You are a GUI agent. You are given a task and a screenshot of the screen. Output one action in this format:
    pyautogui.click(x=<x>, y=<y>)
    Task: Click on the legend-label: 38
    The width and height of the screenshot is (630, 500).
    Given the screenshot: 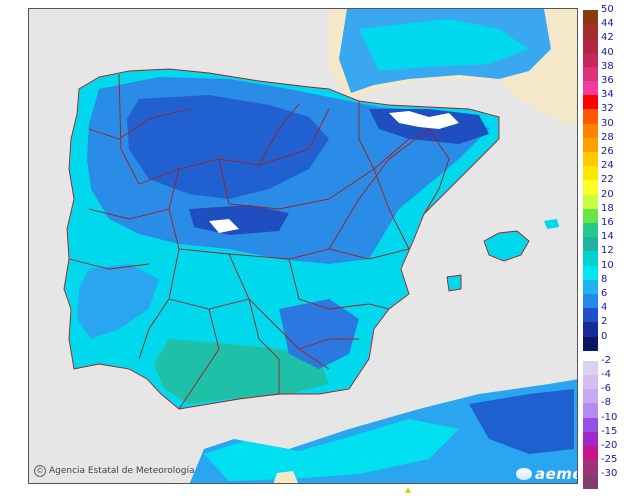 What is the action you would take?
    pyautogui.click(x=607, y=66)
    